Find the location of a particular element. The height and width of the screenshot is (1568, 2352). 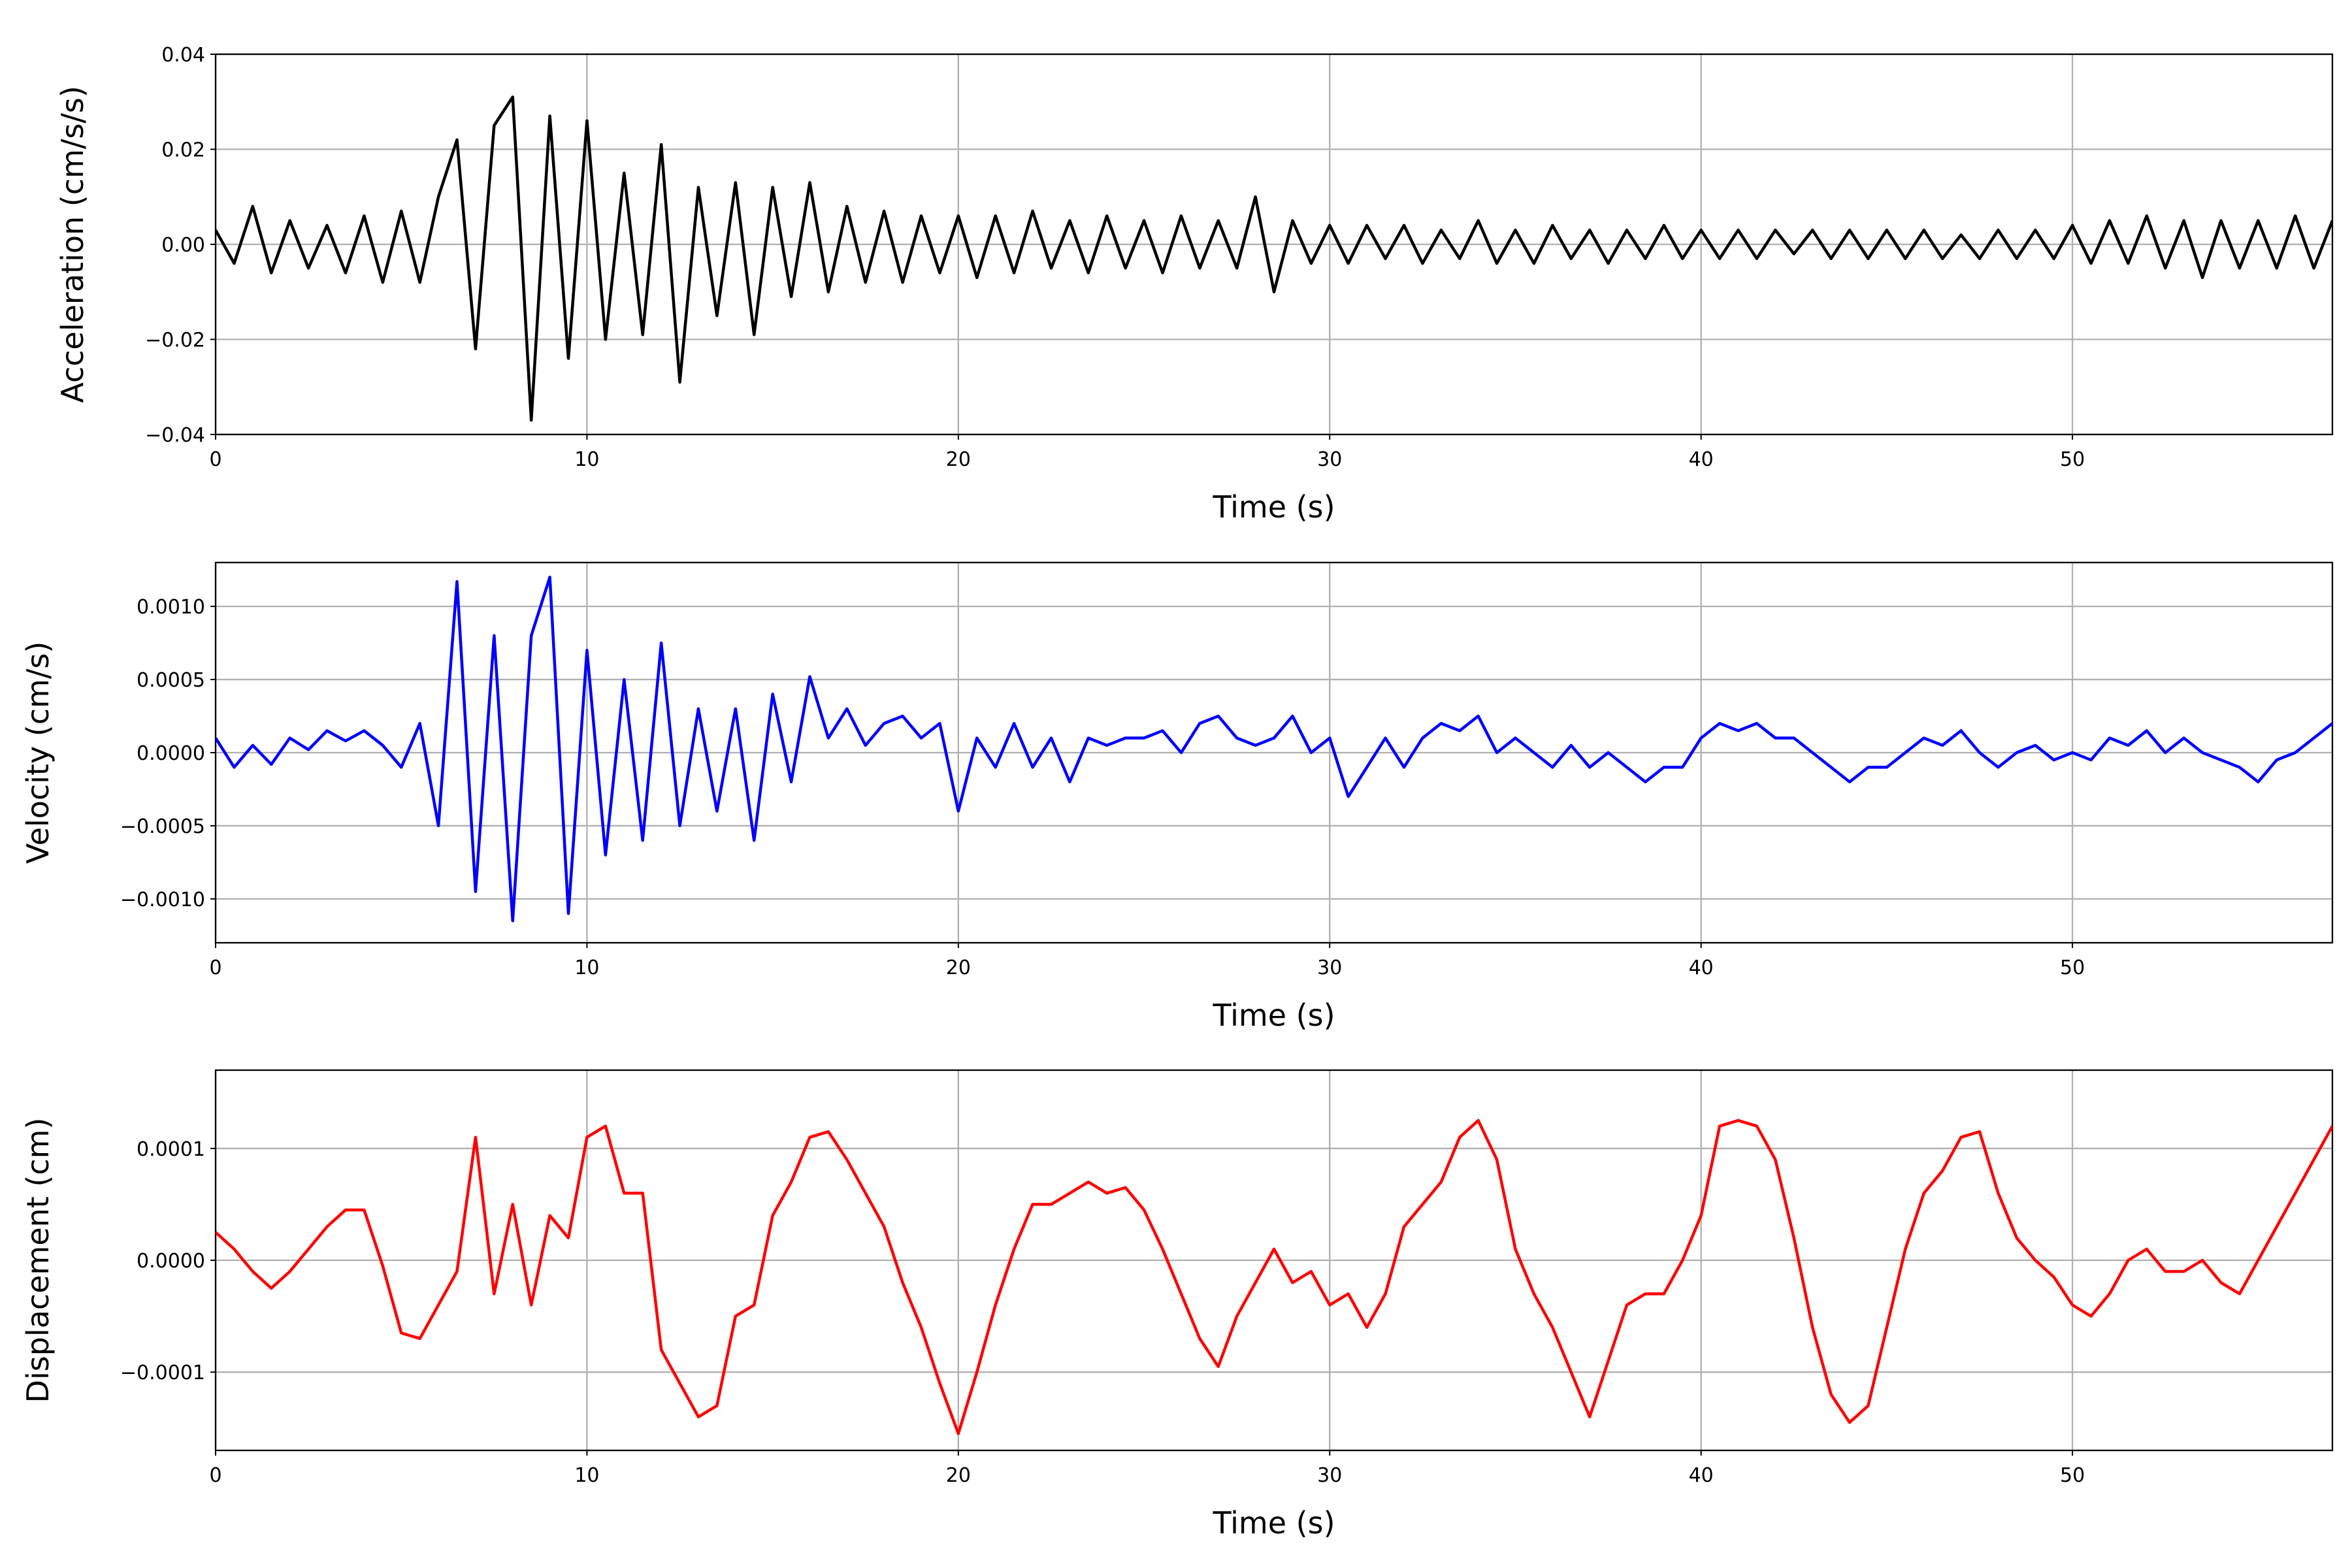

y-axis-label: Acceleration (cm/s/s) is located at coordinates (72, 244).